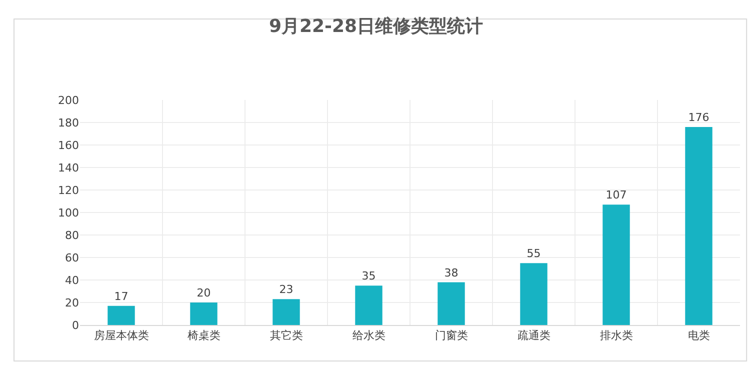  I want to click on data-label: 35, so click(369, 276).